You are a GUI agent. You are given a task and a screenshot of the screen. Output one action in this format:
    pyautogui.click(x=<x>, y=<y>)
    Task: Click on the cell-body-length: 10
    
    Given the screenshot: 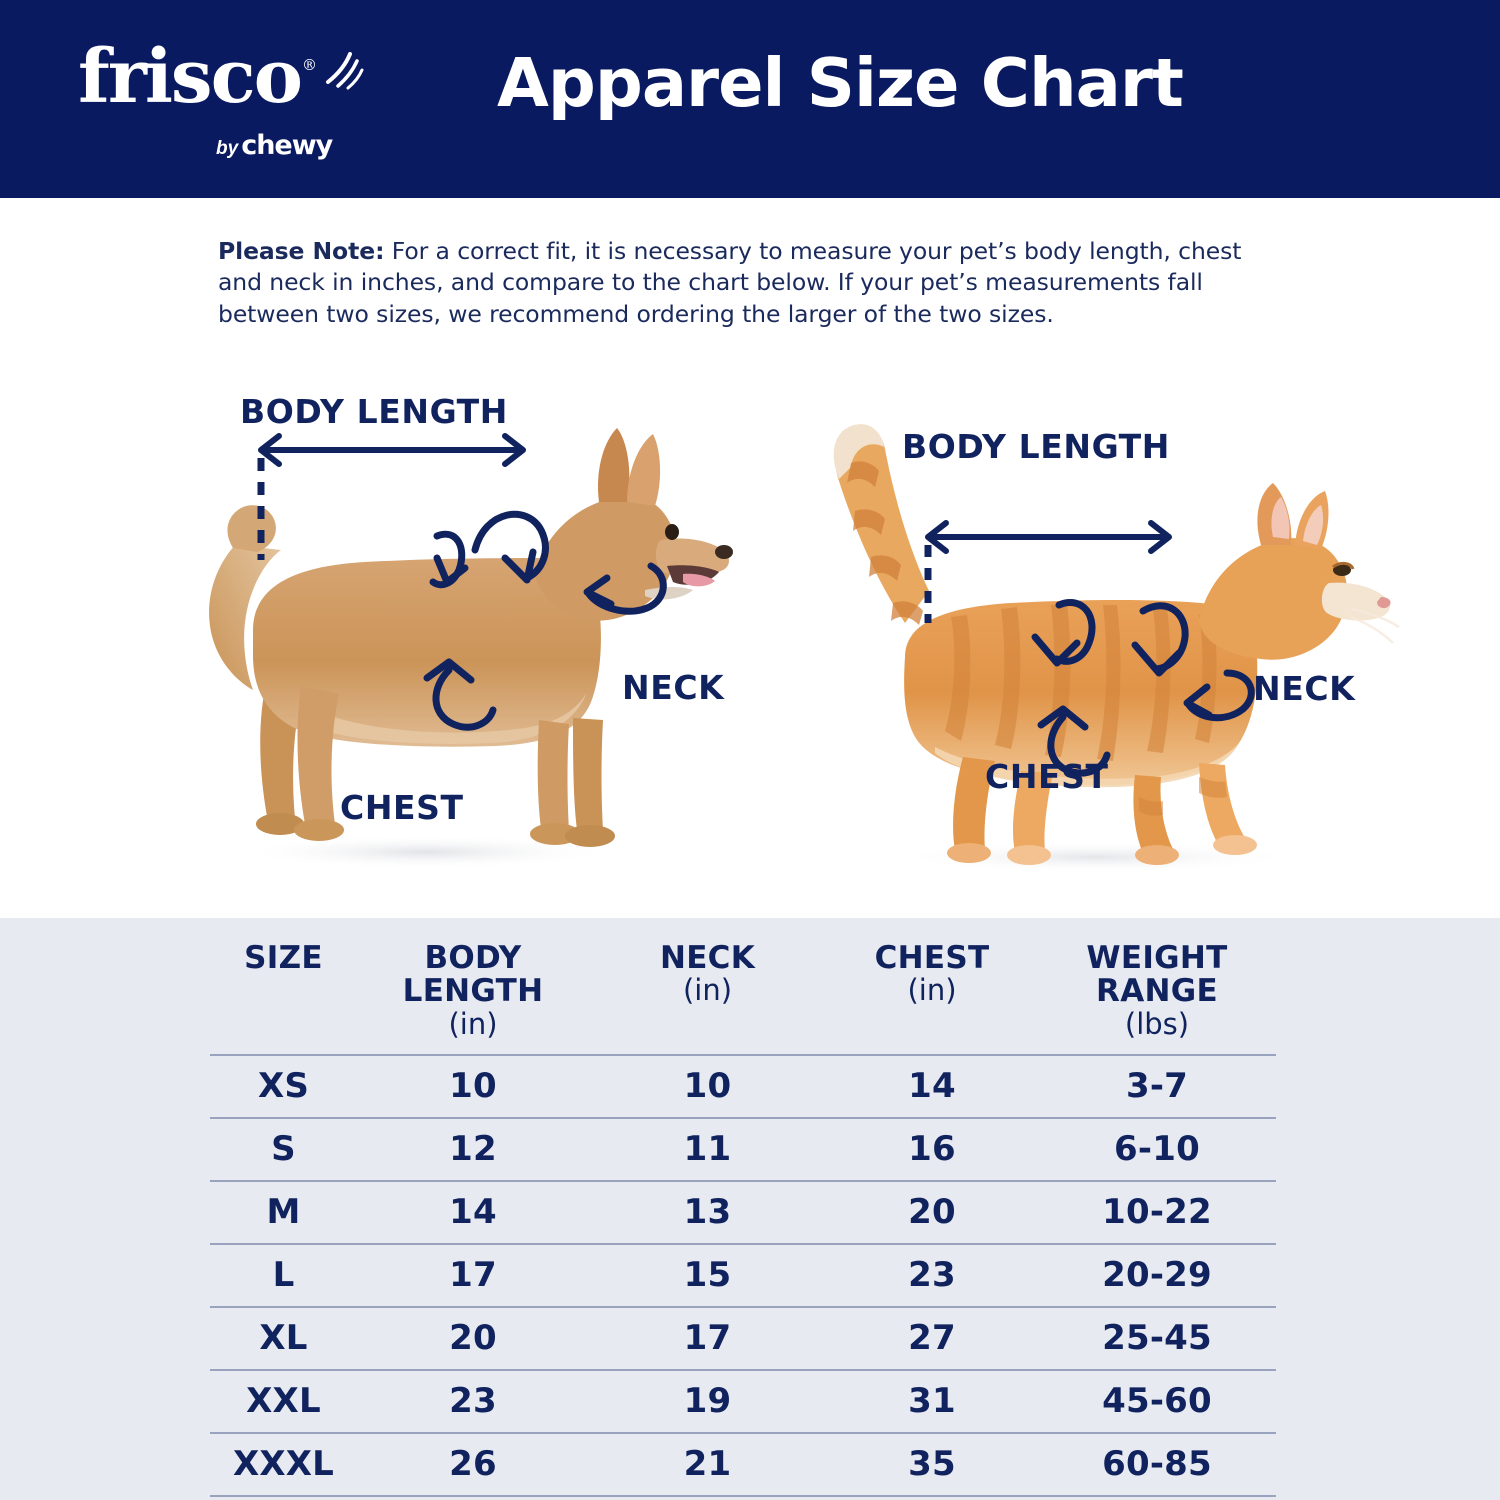 What is the action you would take?
    pyautogui.click(x=473, y=1086)
    